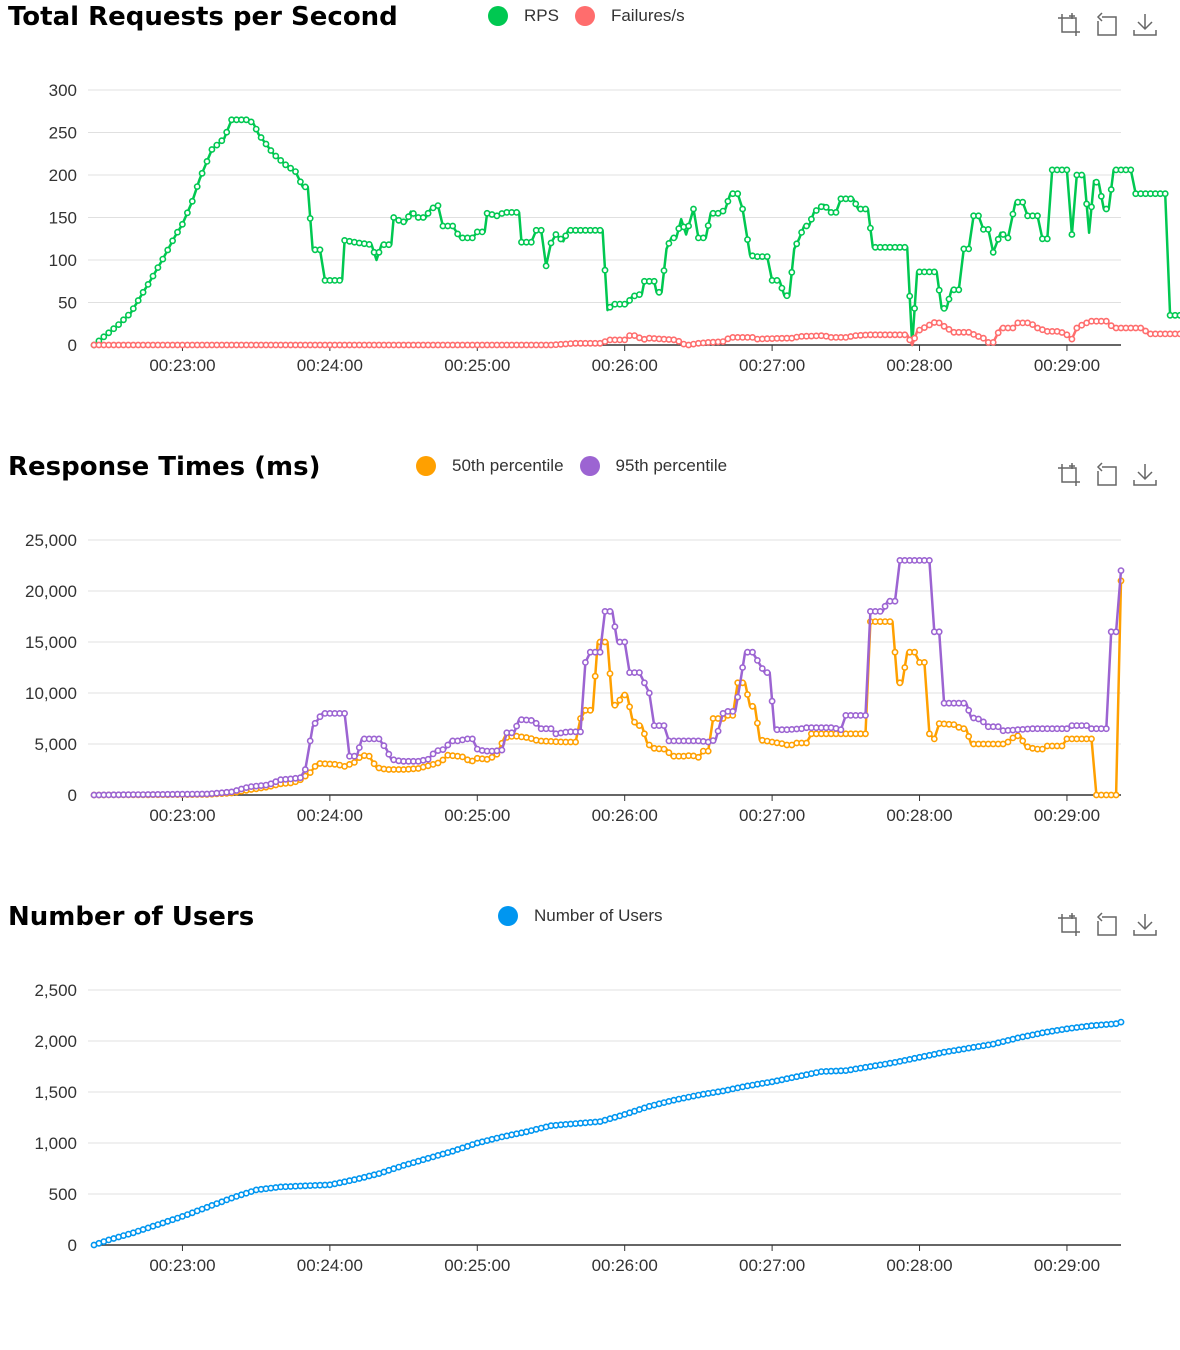 The height and width of the screenshot is (1350, 1180). Describe the element at coordinates (1069, 925) in the screenshot. I see `zoom-icon` at that location.